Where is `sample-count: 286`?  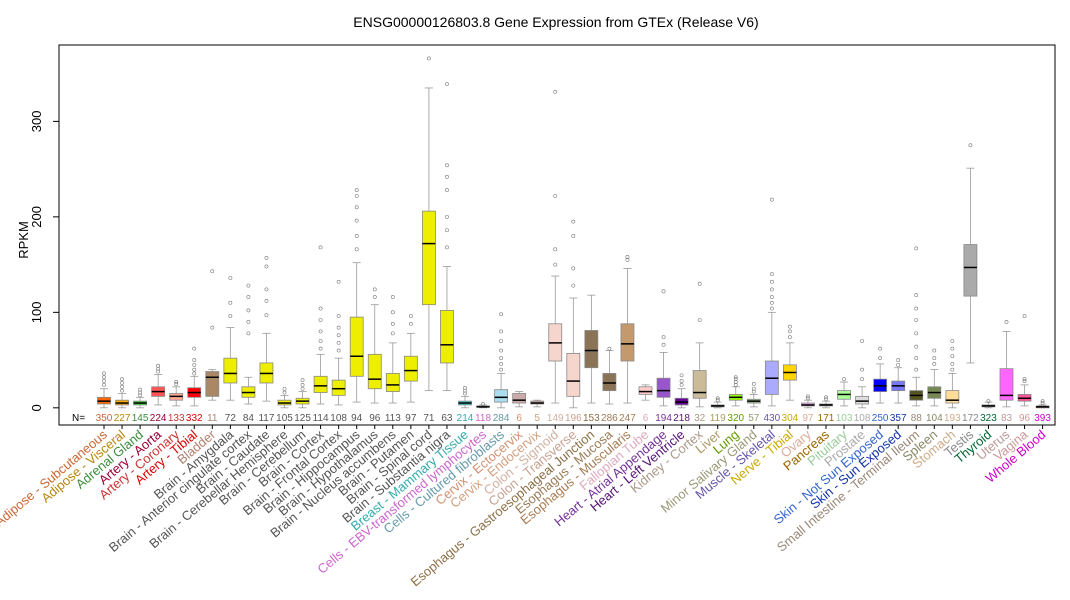 sample-count: 286 is located at coordinates (609, 418).